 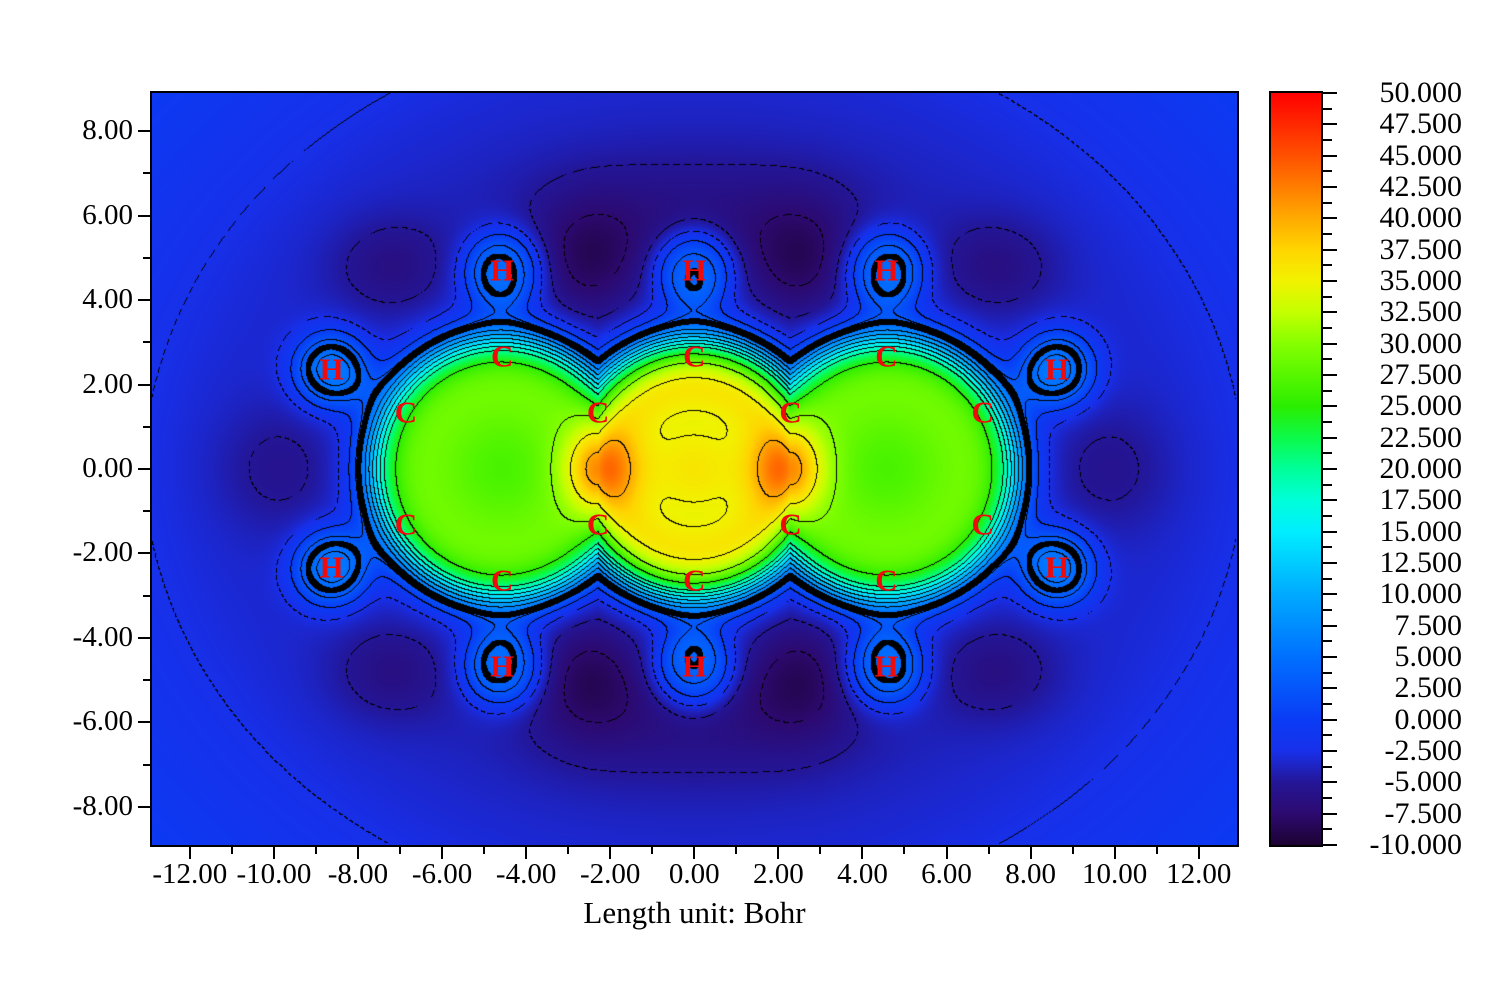 What do you see at coordinates (1421, 280) in the screenshot?
I see `colorbar-tick-label: 35.000` at bounding box center [1421, 280].